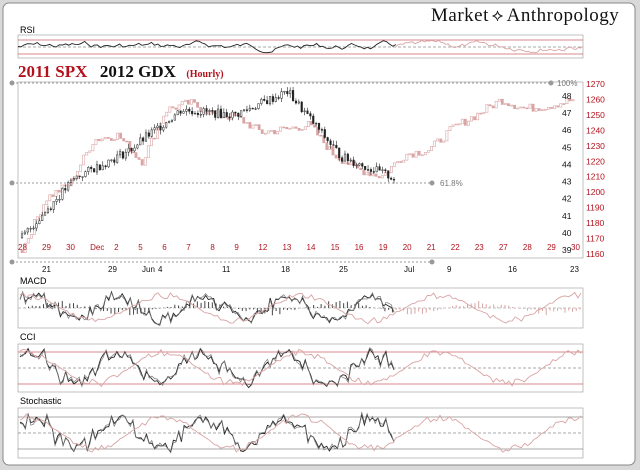 The height and width of the screenshot is (470, 640). What do you see at coordinates (595, 254) in the screenshot?
I see `spx-ytick: 1160` at bounding box center [595, 254].